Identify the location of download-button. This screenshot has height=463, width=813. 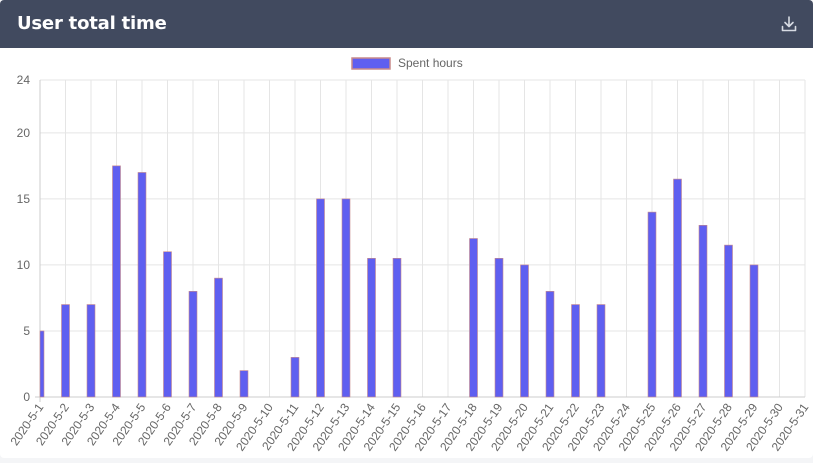
(789, 24).